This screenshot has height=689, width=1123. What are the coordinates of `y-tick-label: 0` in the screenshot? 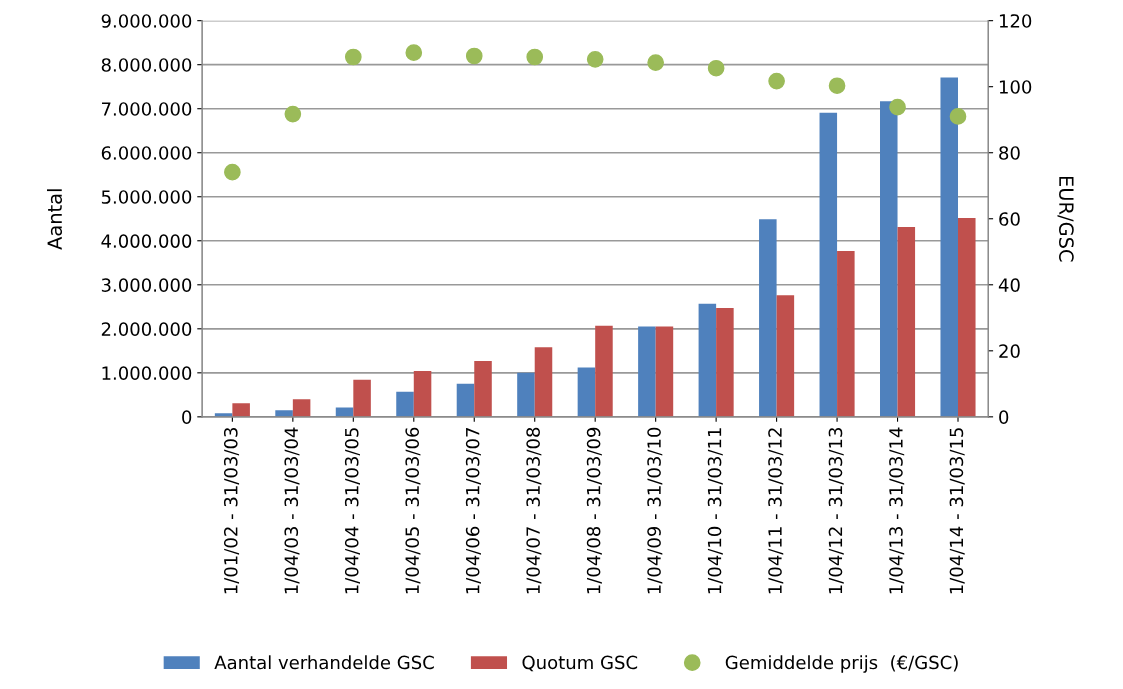 It's located at (187, 417).